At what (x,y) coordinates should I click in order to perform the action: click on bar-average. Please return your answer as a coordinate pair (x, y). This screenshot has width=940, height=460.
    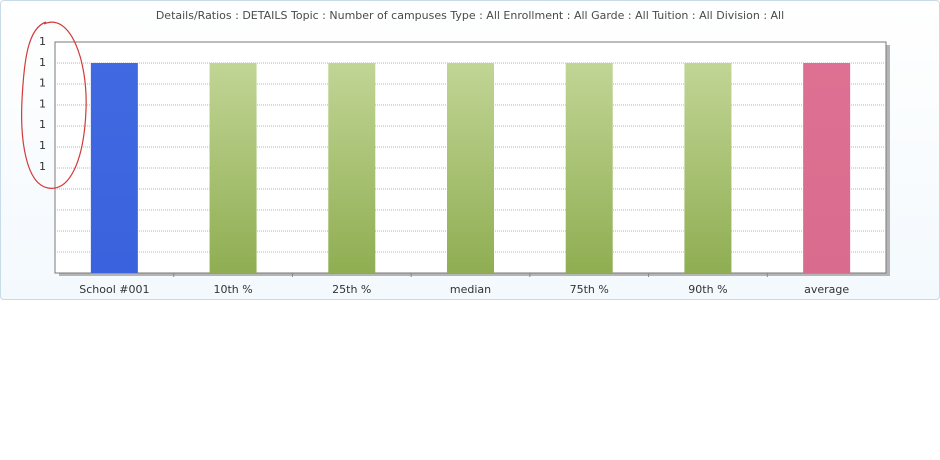
    Looking at the image, I should click on (827, 168).